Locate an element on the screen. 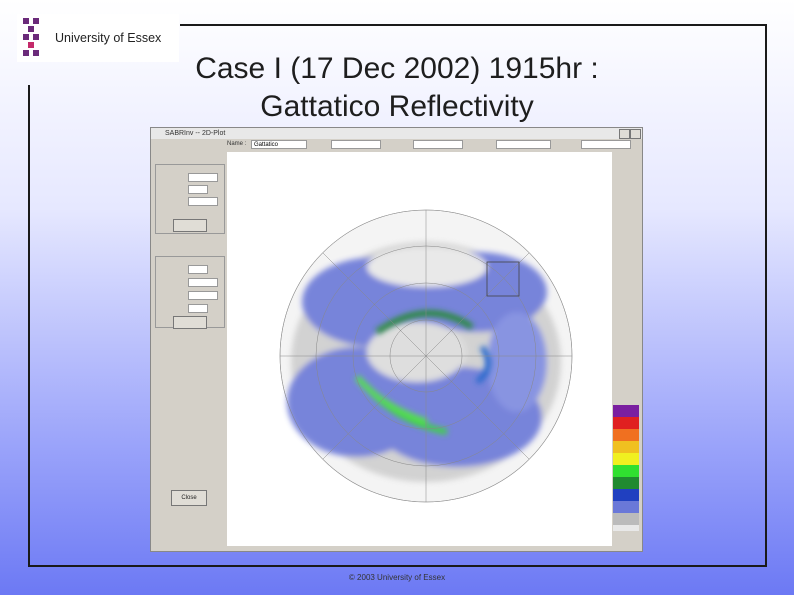 The height and width of the screenshot is (595, 794). date-field is located at coordinates (523, 144).